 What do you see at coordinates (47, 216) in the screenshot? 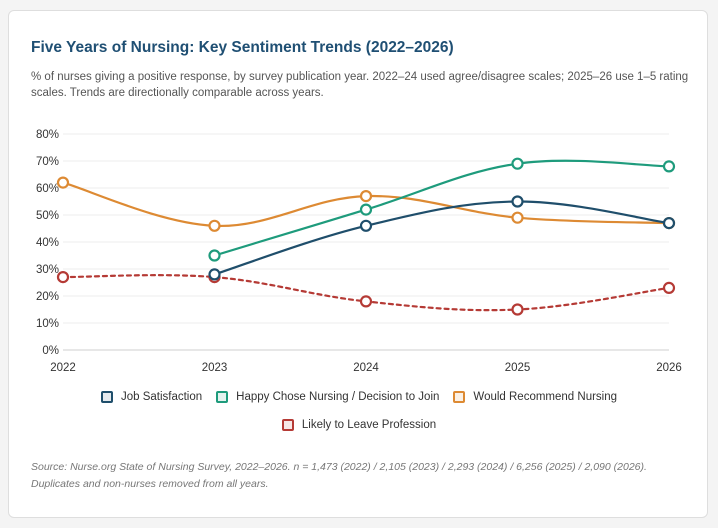
I see `y-tick-label: 50%` at bounding box center [47, 216].